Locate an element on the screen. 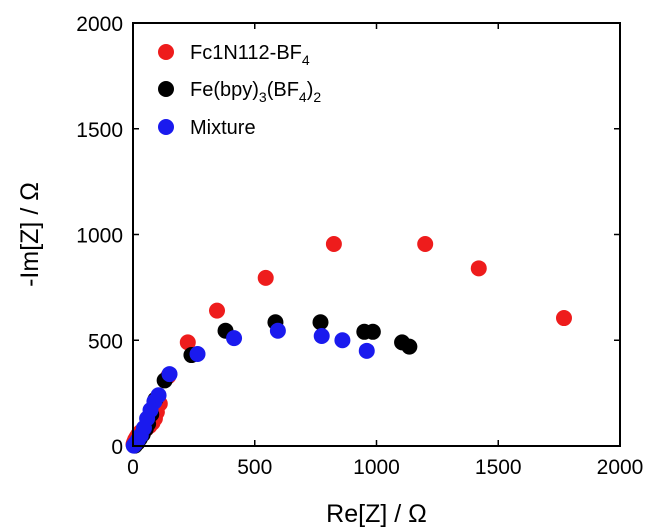 The width and height of the screenshot is (662, 532). legend-label-mixture: Mixture is located at coordinates (223, 128).